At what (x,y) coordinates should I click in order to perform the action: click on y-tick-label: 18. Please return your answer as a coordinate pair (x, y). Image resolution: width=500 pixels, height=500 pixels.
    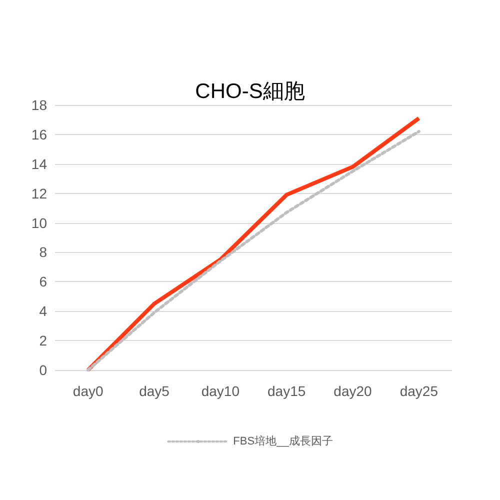
    Looking at the image, I should click on (39, 105).